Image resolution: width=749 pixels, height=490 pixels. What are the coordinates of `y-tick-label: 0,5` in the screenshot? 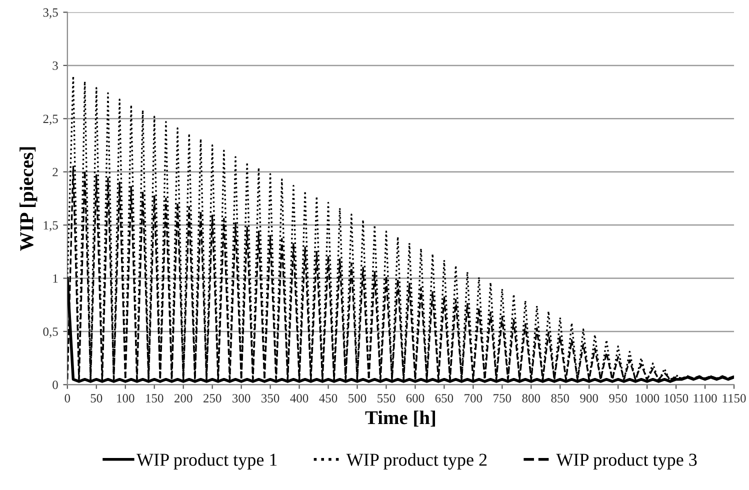 It's located at (50, 332).